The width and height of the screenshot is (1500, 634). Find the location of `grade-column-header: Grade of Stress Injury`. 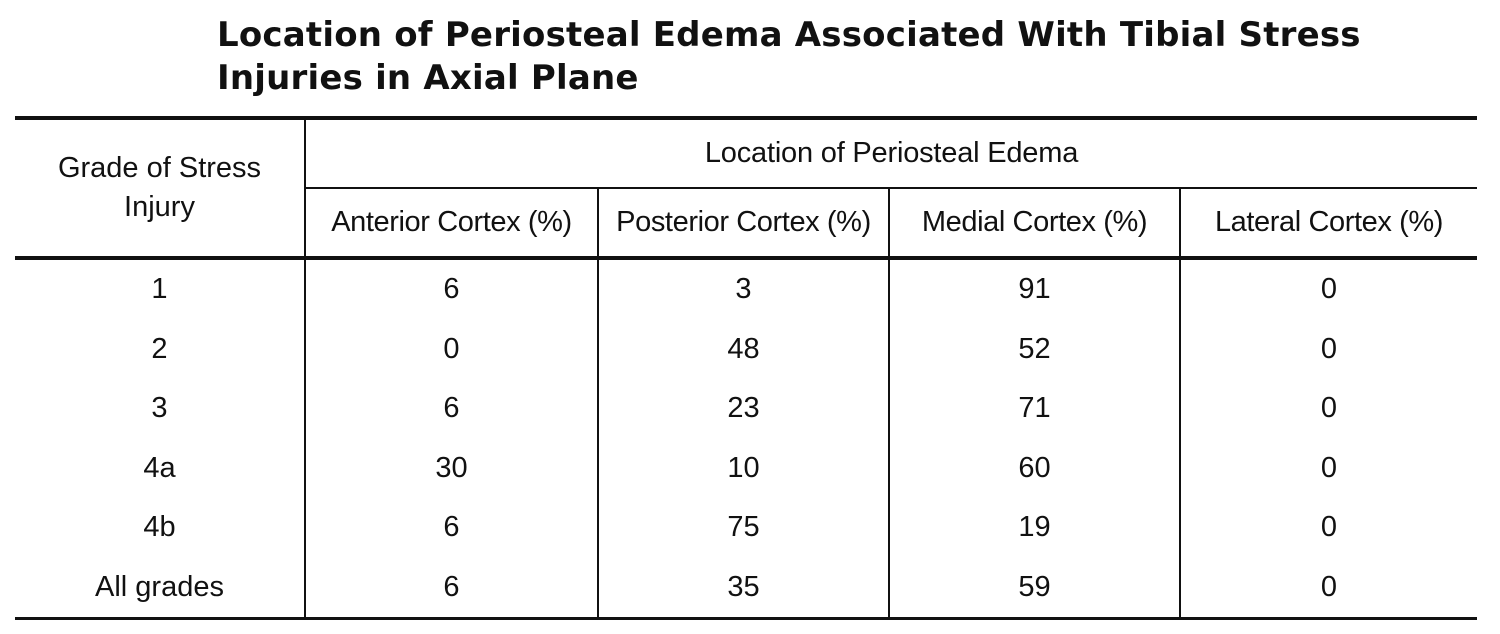

grade-column-header: Grade of Stress Injury is located at coordinates (160, 189).